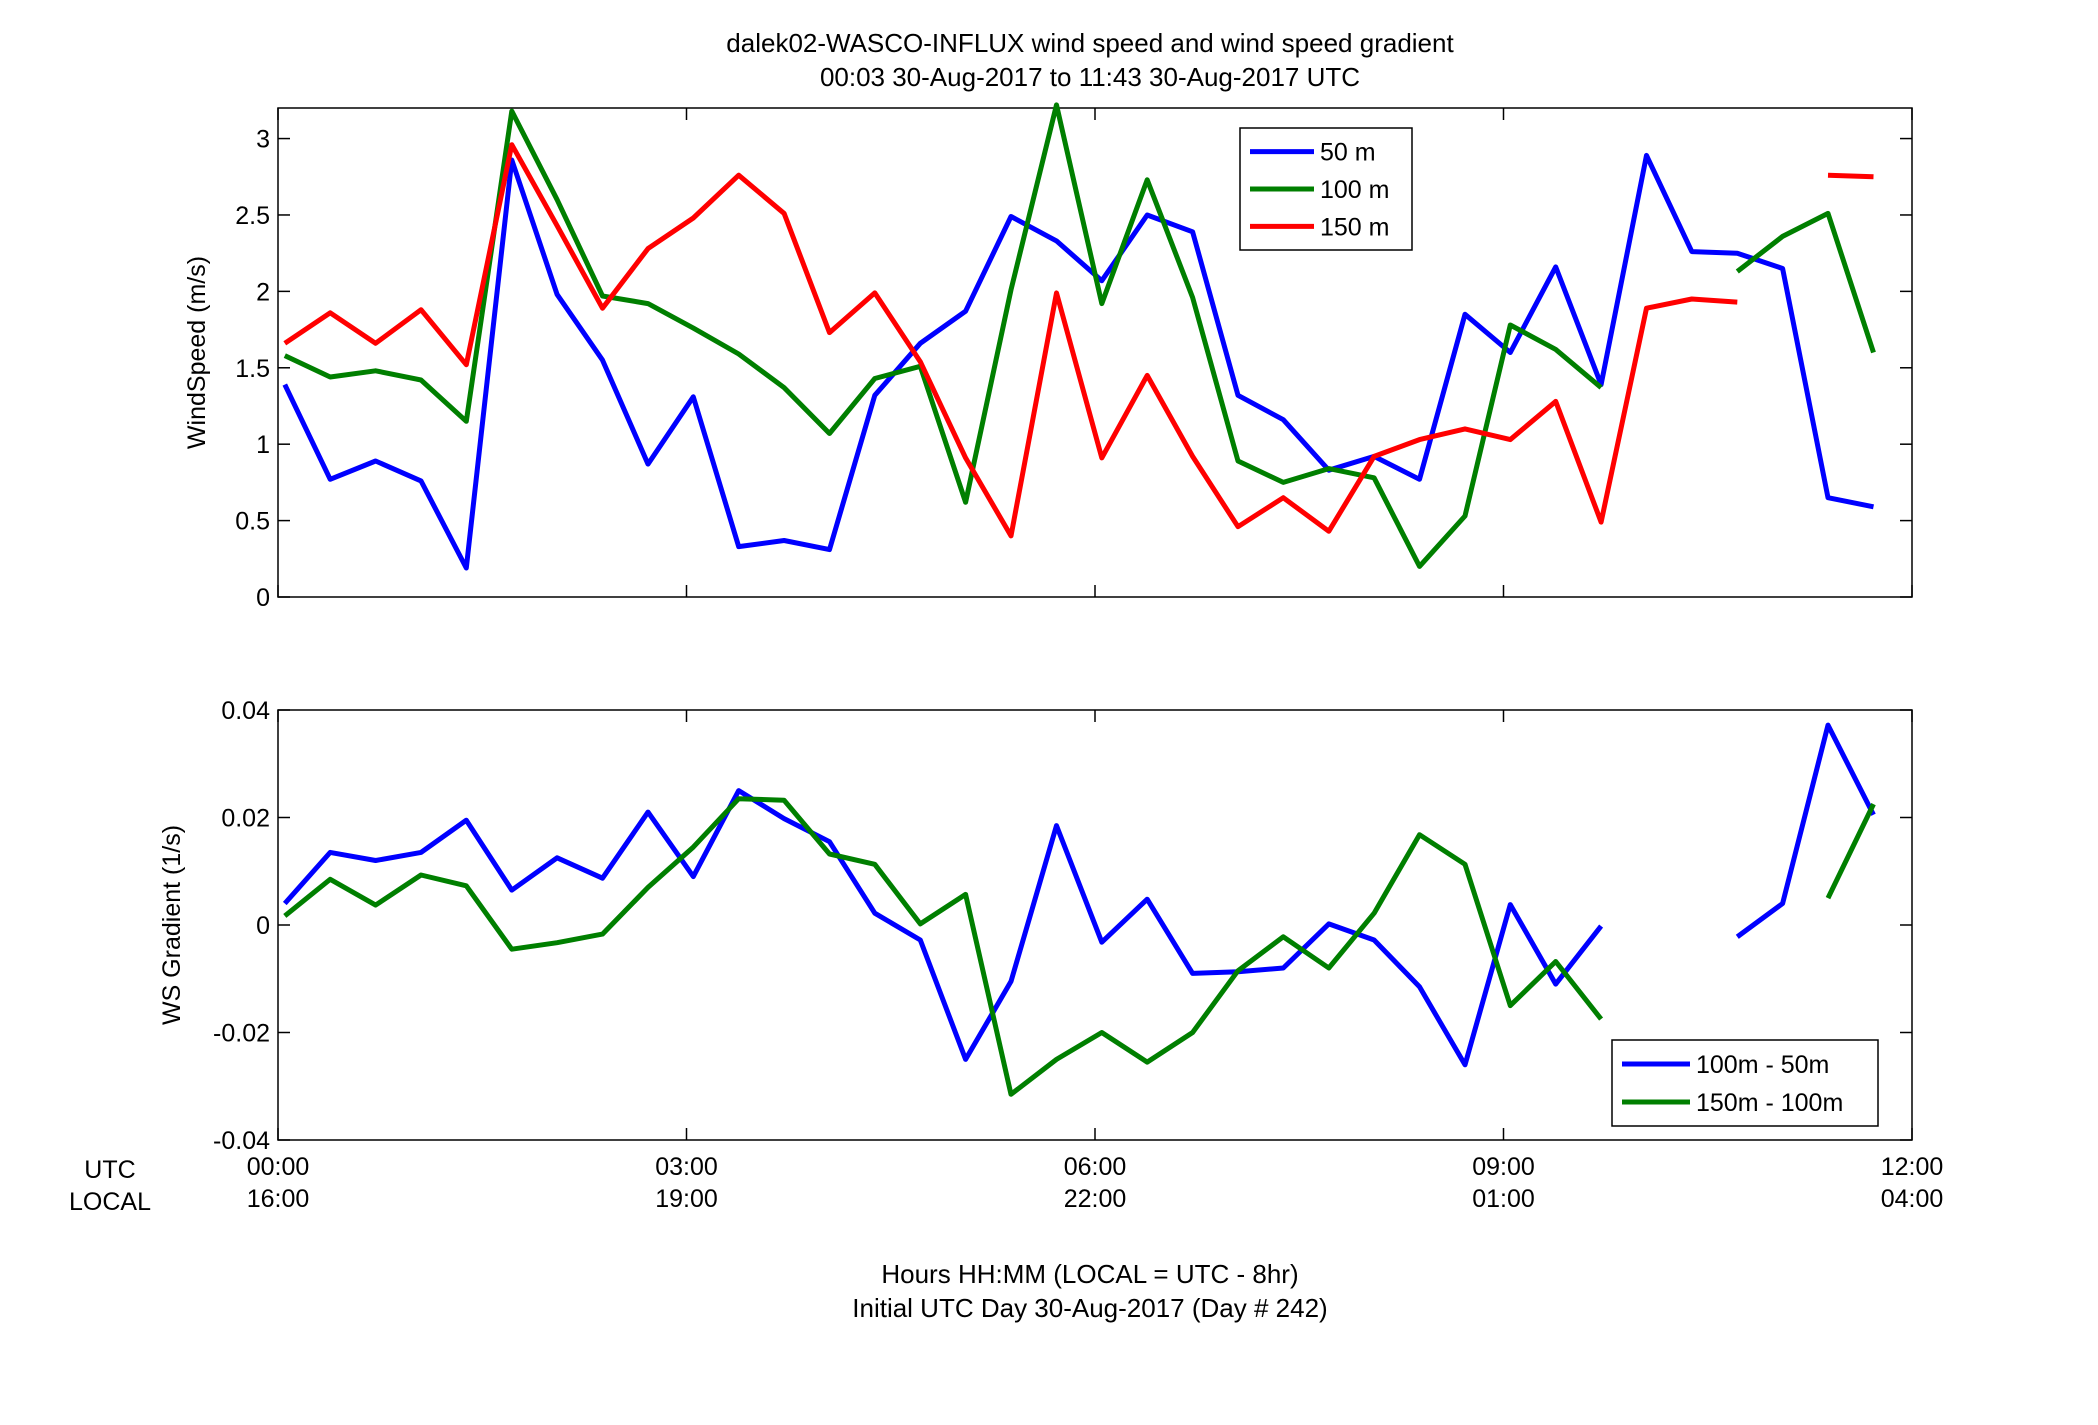 This screenshot has width=2098, height=1425. Describe the element at coordinates (1762, 1065) in the screenshot. I see `legend-entry: 100m - 50m` at that location.